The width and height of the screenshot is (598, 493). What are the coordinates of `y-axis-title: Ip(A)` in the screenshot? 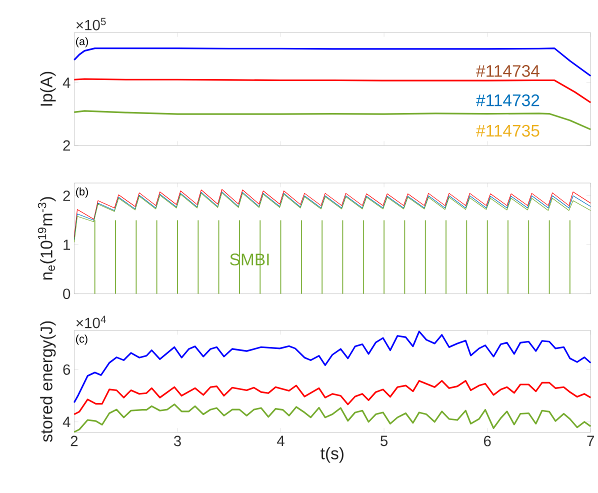 It's located at (48, 89).